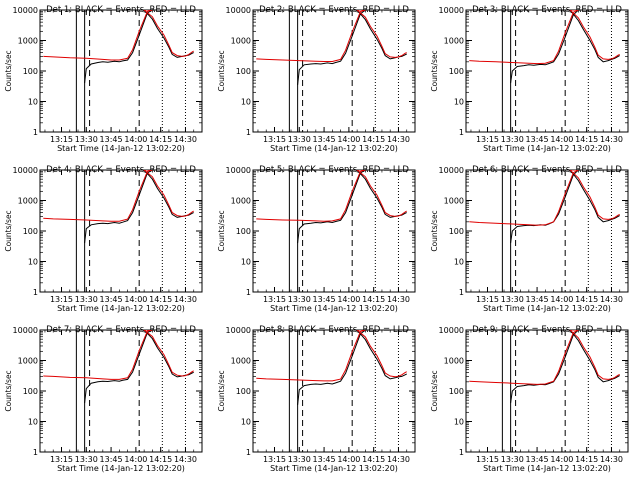 The image size is (640, 480). I want to click on panel-title: Det 5: BLACK = Events, RED = LLD, so click(334, 170).